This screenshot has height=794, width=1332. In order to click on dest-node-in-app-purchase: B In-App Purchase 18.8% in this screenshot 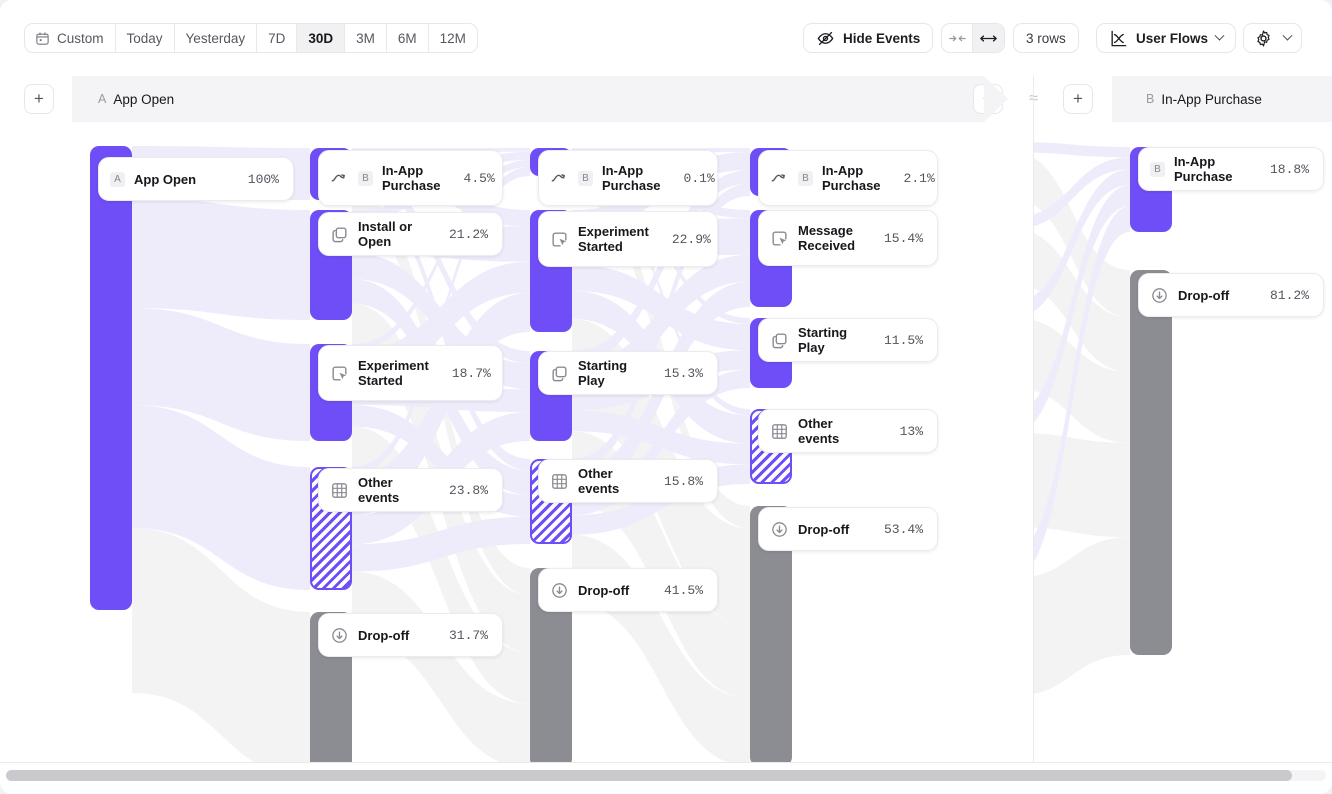, I will do `click(1231, 169)`.